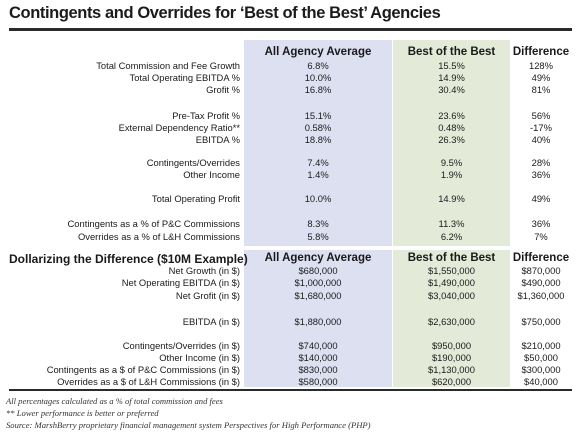 Image resolution: width=580 pixels, height=436 pixels. I want to click on row-best-value: 30.4%, so click(451, 89).